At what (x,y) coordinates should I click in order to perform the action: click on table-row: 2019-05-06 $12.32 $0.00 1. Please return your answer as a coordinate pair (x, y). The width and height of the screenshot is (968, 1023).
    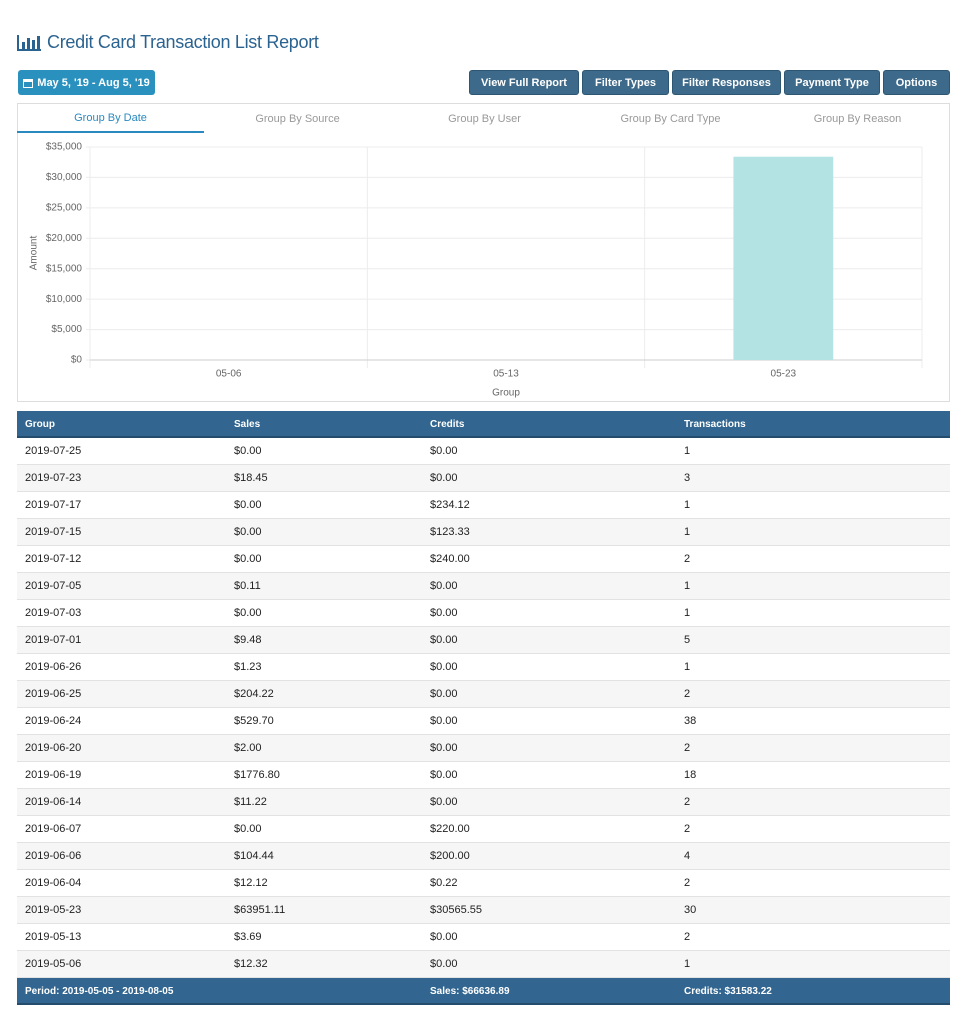
    Looking at the image, I should click on (483, 964).